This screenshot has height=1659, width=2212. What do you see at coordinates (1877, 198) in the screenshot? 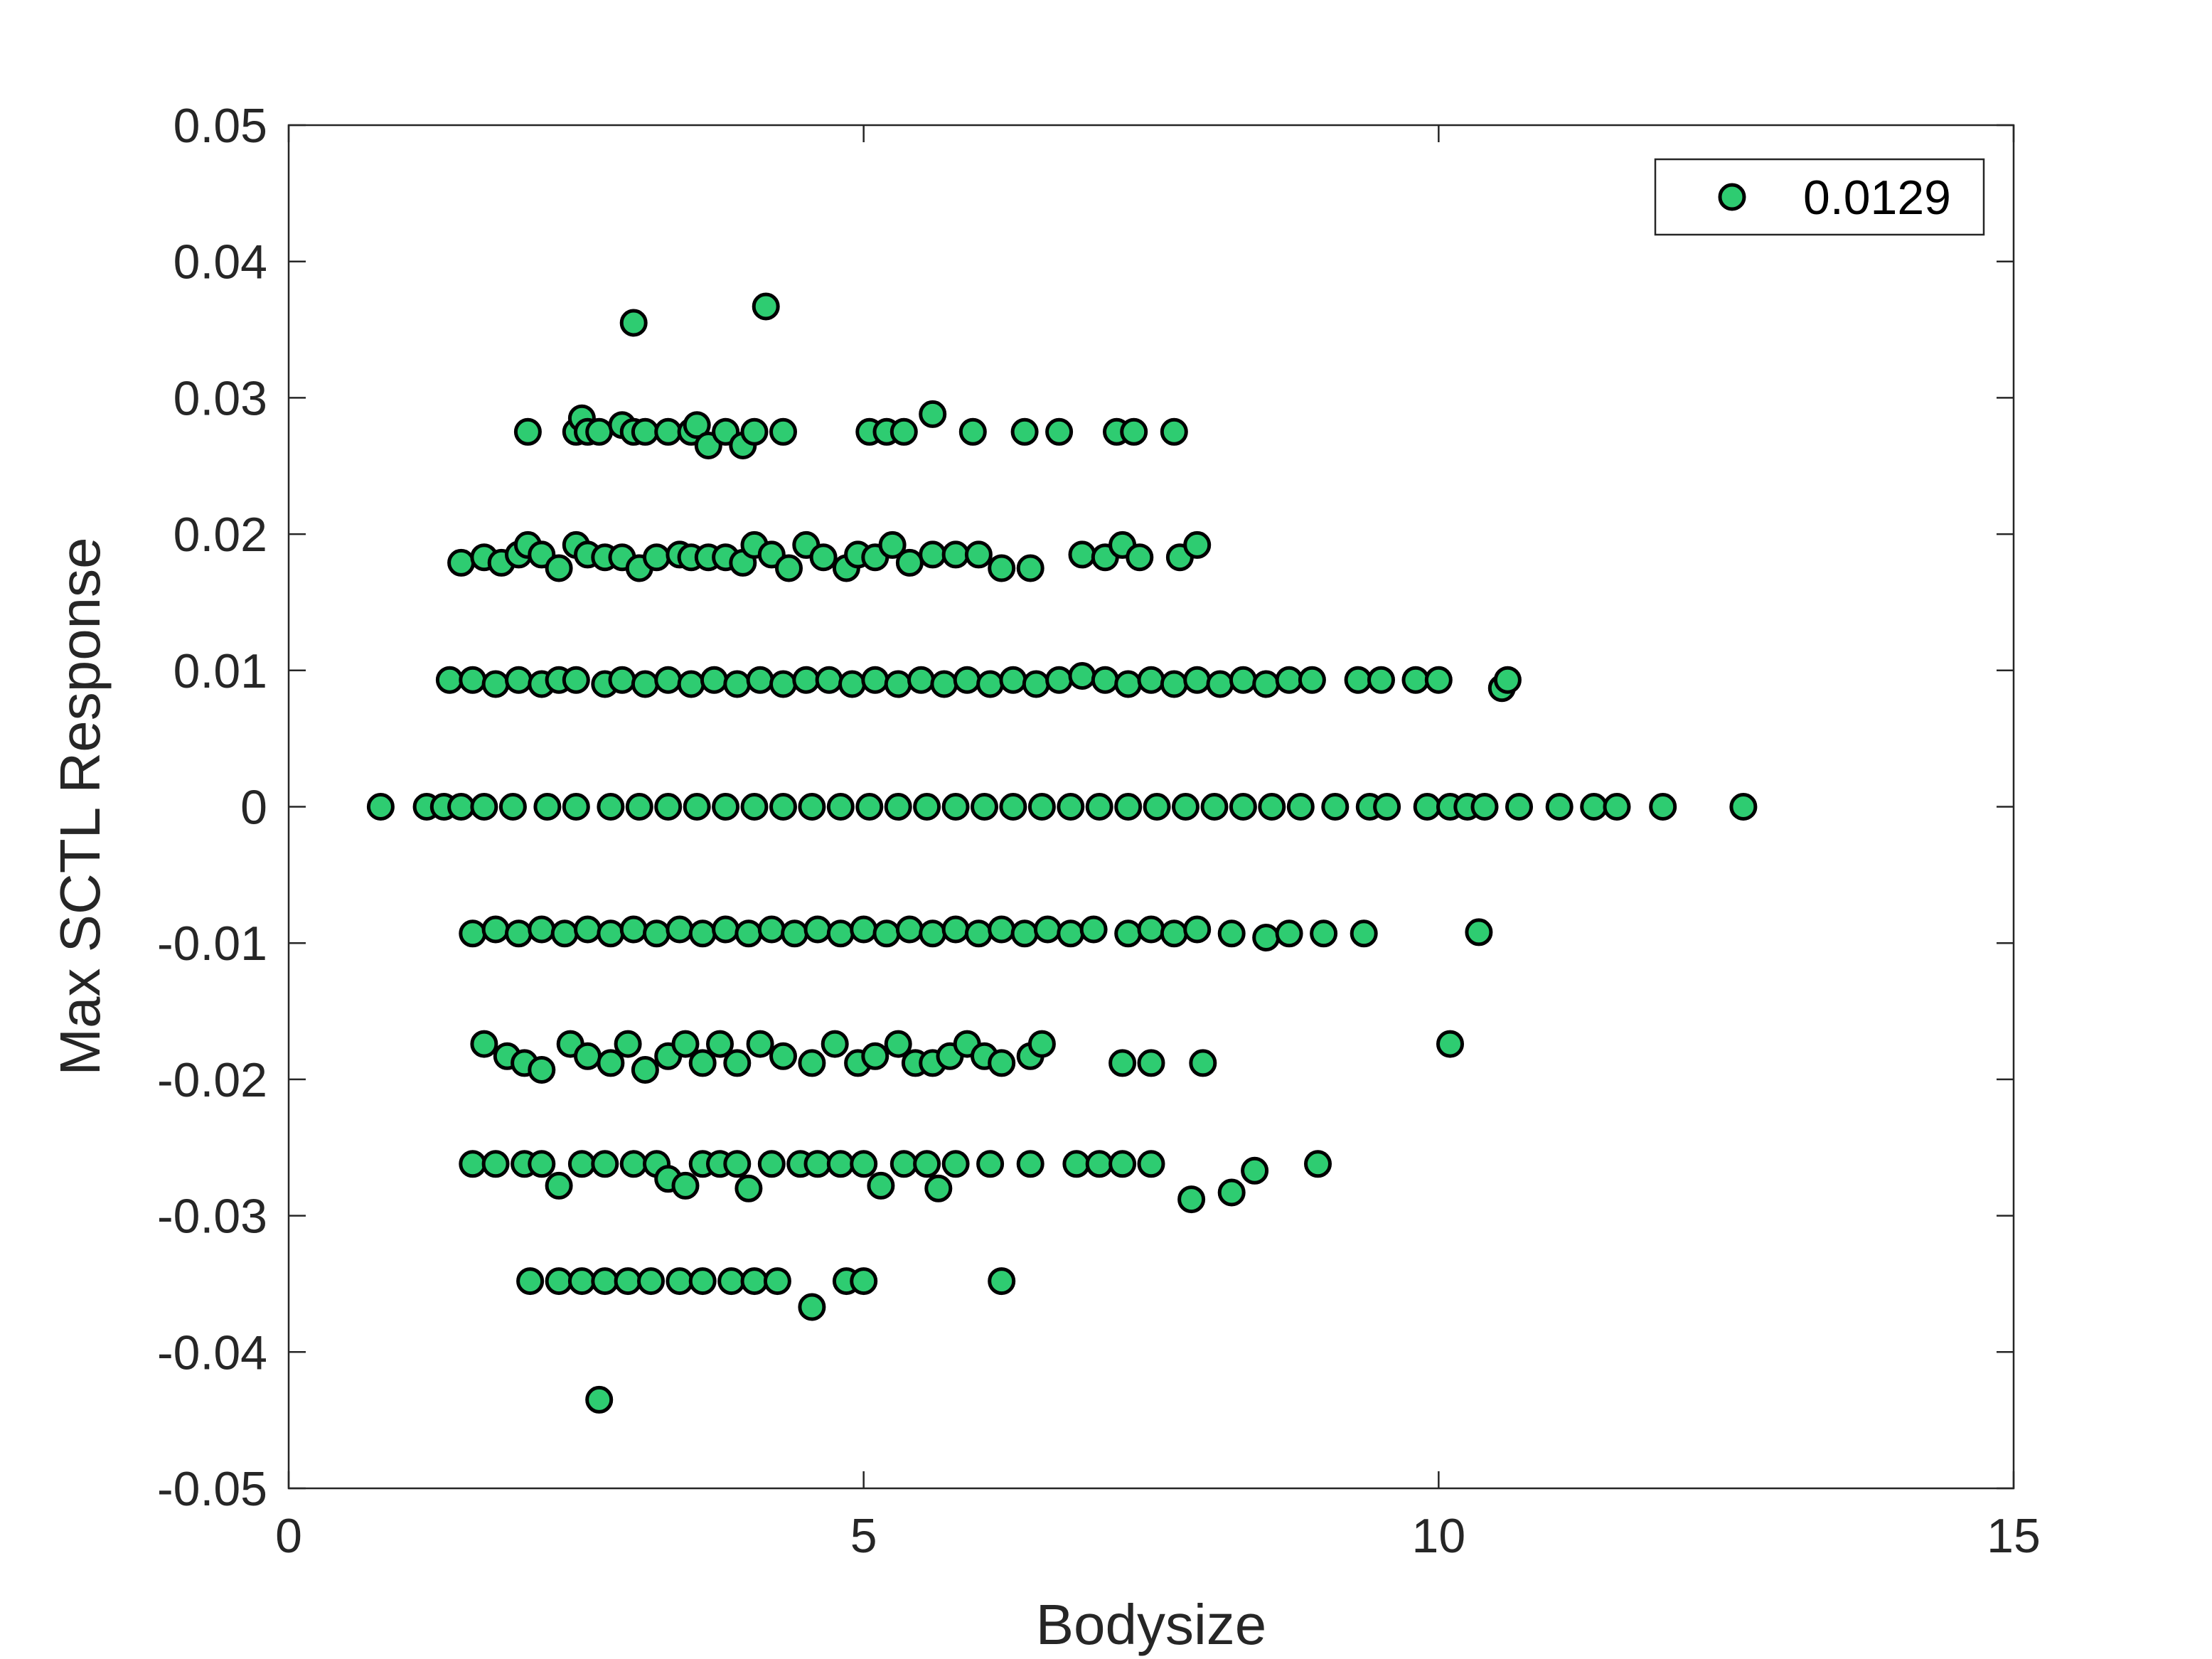
I see `legend-label: 0.0129` at bounding box center [1877, 198].